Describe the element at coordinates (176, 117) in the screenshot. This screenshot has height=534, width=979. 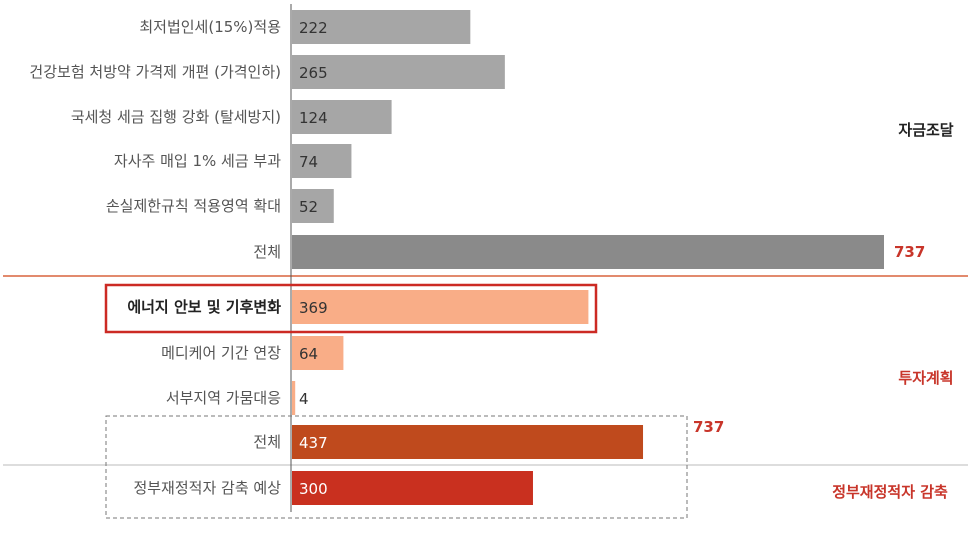
I see `category-label-0-2: 국세청 세금 집행 강화 (탈세방지)` at that location.